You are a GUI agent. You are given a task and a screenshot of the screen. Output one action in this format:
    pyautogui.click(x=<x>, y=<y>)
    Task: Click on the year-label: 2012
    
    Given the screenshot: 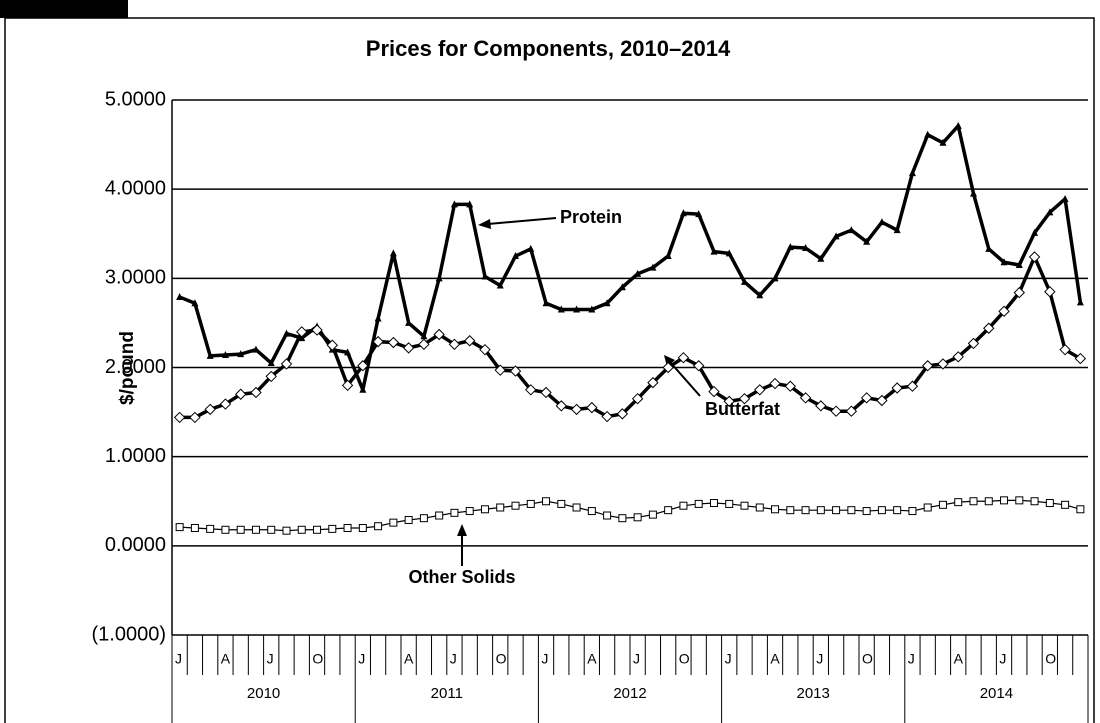 What is the action you would take?
    pyautogui.click(x=629, y=693)
    